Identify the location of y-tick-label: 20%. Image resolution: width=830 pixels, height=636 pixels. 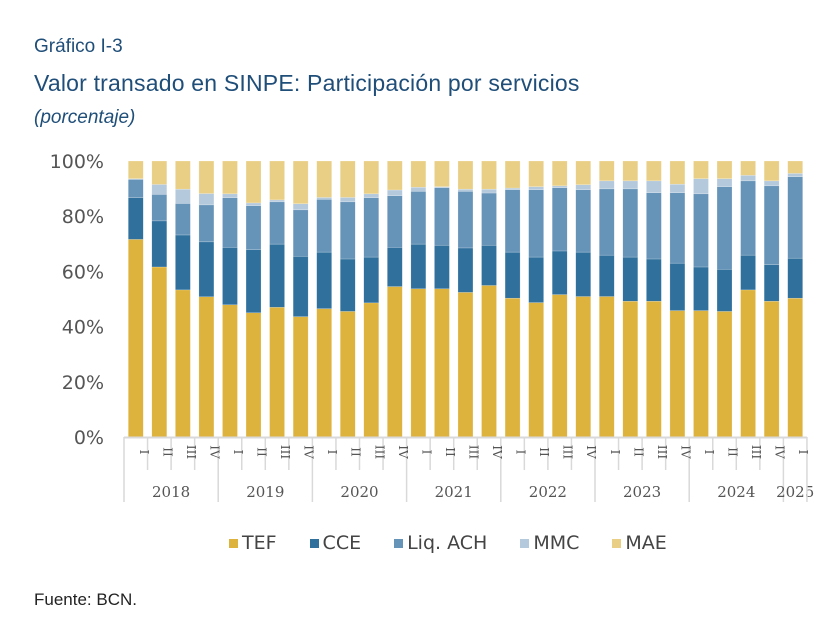
(83, 383).